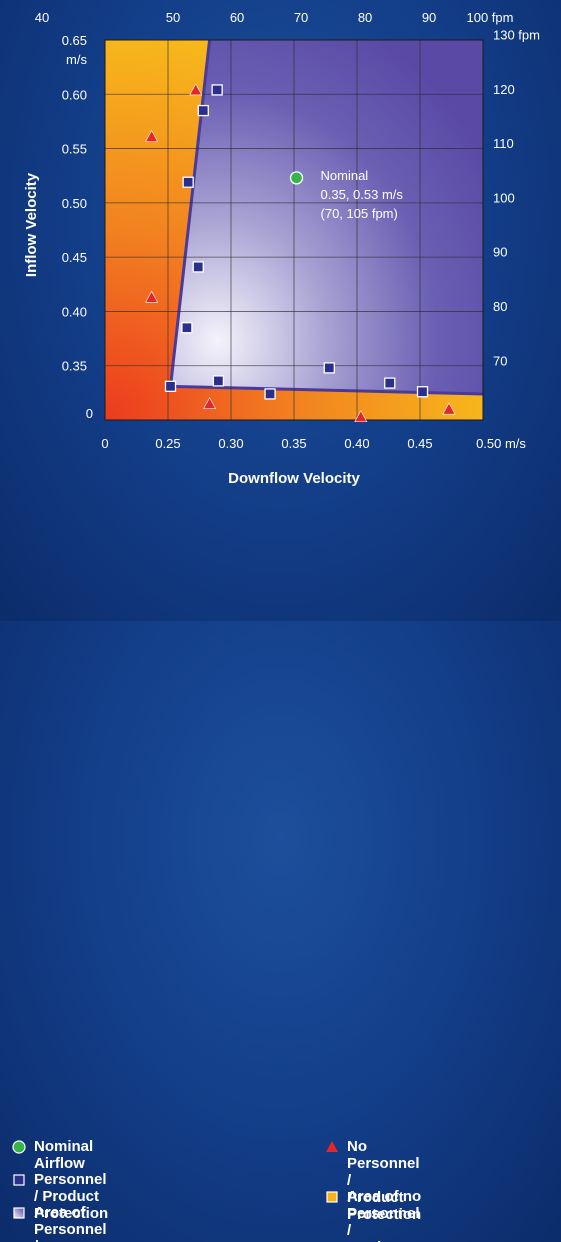  I want to click on annotation-nominal-line: (70, 105 fpm), so click(359, 213).